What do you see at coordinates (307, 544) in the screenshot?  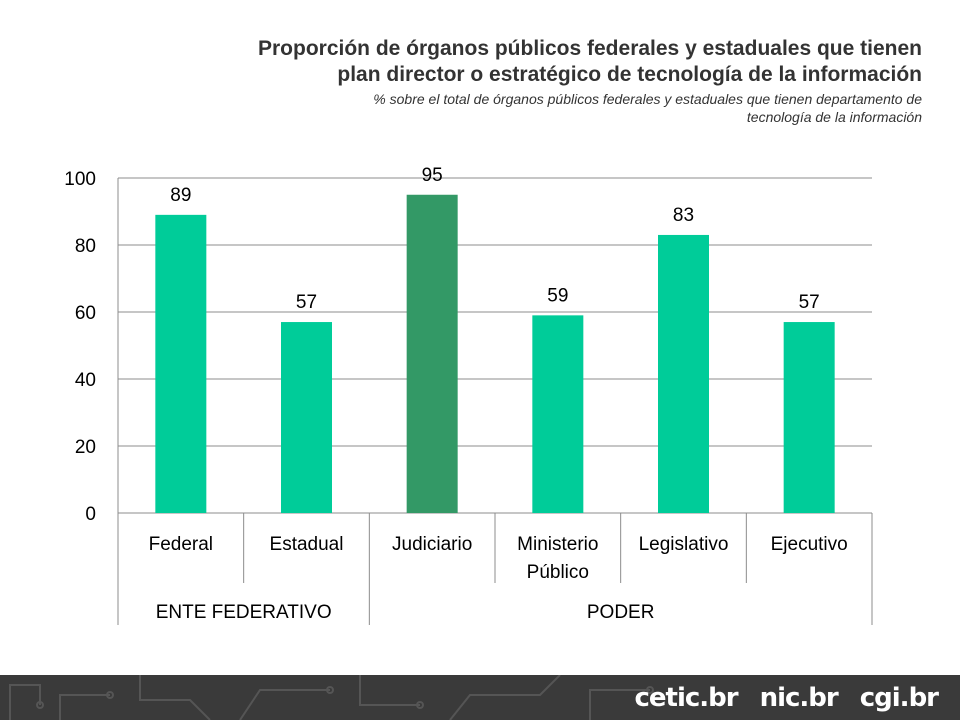 I see `category-label: Estadual` at bounding box center [307, 544].